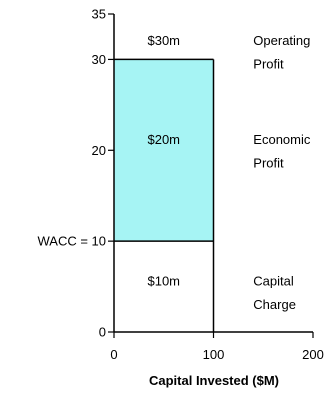 The width and height of the screenshot is (325, 397). I want to click on x-tick-label: 200, so click(313, 354).